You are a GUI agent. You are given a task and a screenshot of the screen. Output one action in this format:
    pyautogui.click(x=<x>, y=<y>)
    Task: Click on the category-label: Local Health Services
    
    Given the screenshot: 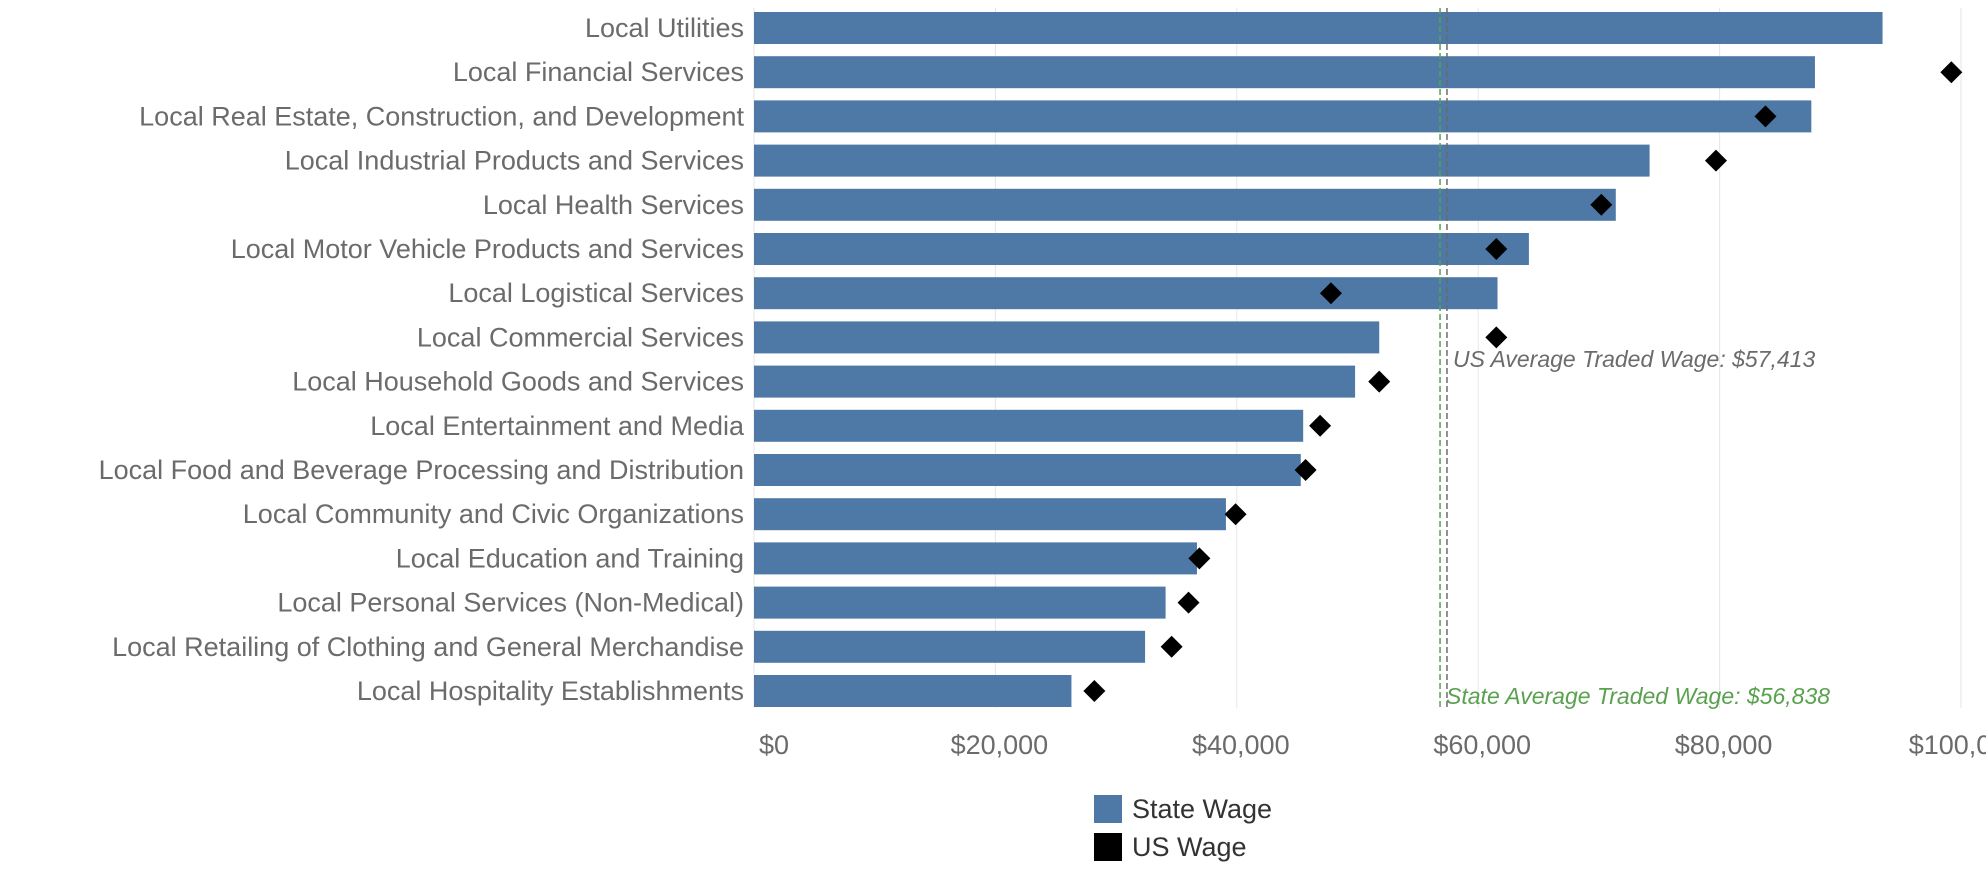 What is the action you would take?
    pyautogui.click(x=613, y=205)
    